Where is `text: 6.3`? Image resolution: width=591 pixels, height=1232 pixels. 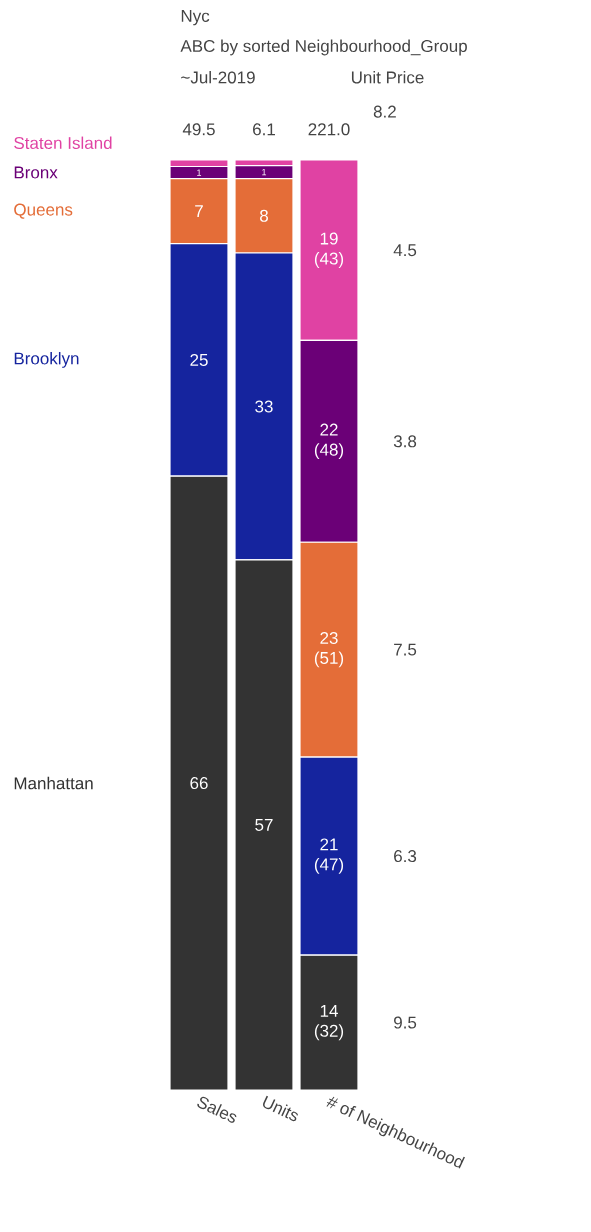
text: 6.3 is located at coordinates (405, 856).